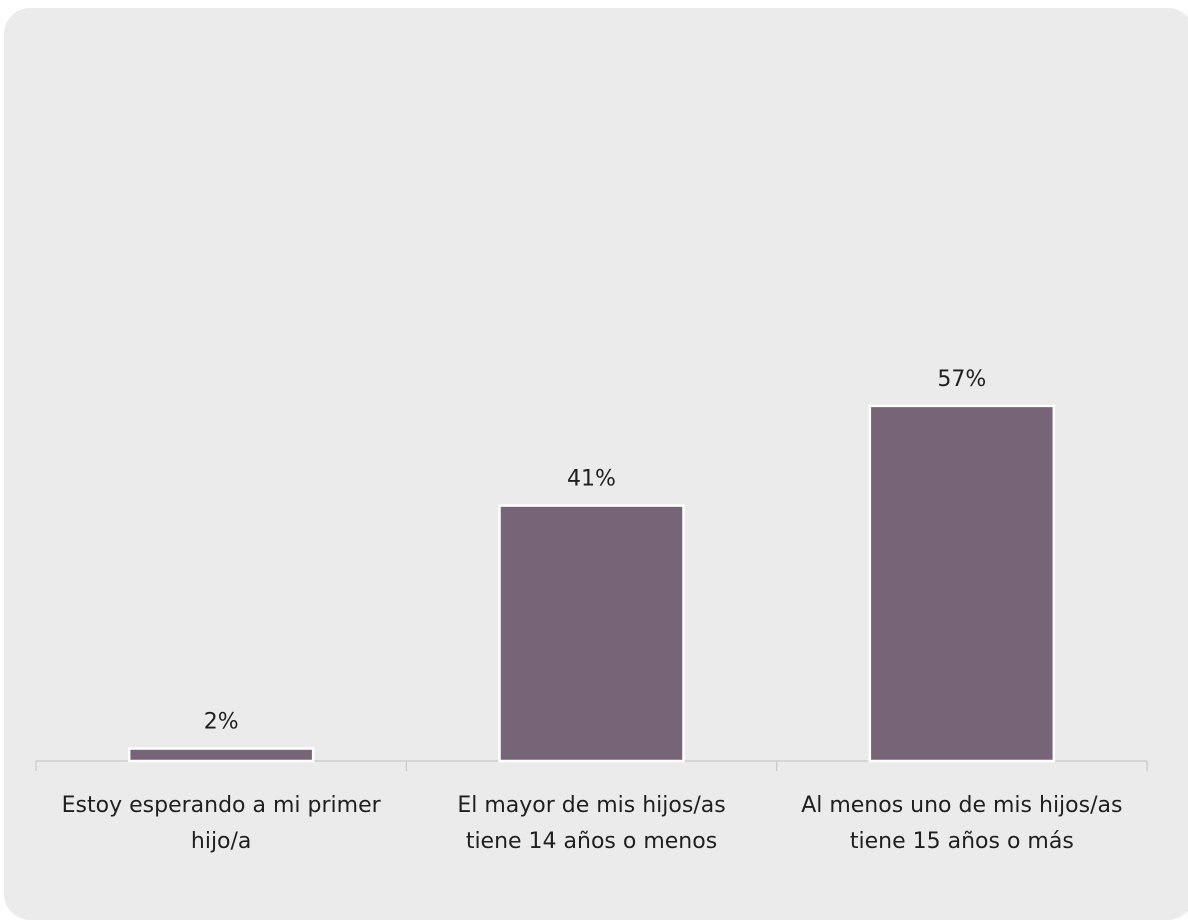 The image size is (1188, 923). What do you see at coordinates (221, 841) in the screenshot?
I see `category-label: hijo/a` at bounding box center [221, 841].